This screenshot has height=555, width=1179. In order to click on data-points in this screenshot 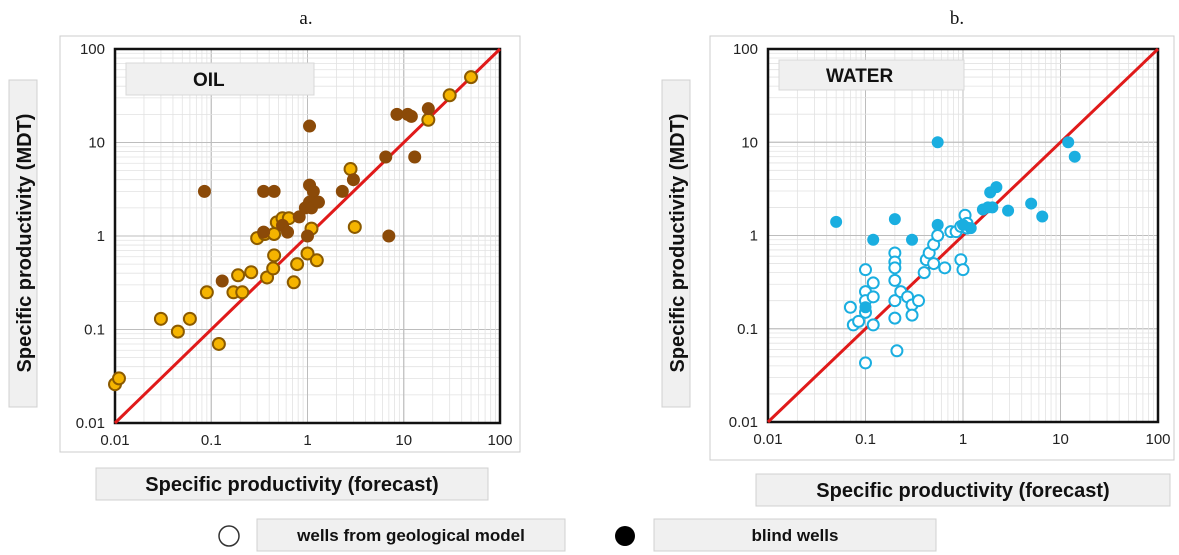, I will do `click(955, 253)`.